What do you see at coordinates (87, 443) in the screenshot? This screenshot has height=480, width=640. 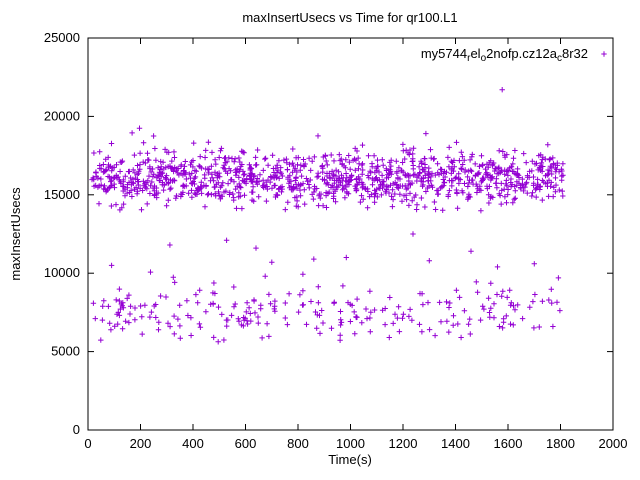 I see `x-tick-label: 0` at bounding box center [87, 443].